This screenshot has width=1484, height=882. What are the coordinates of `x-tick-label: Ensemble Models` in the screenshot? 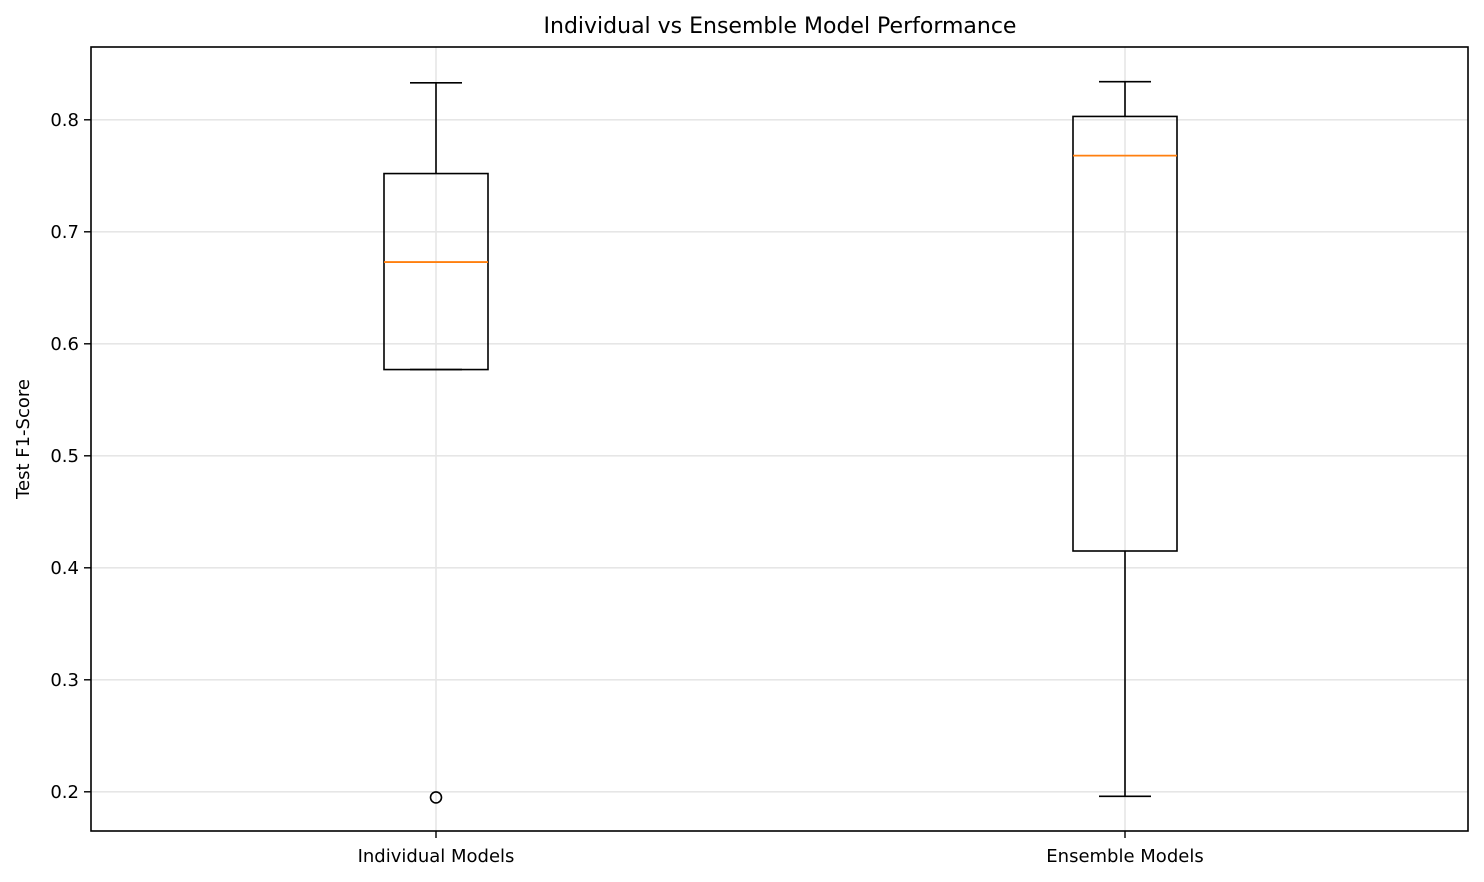 It's located at (1124, 856).